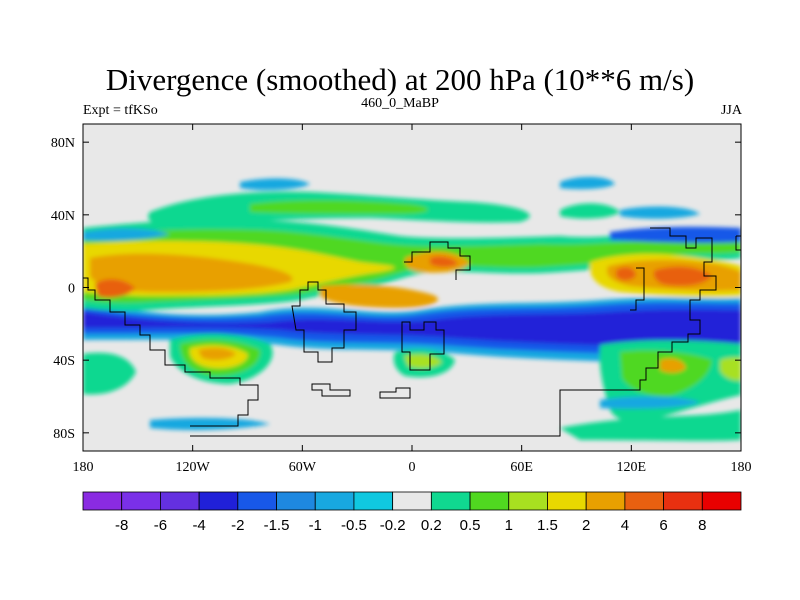 This screenshot has height=600, width=800. Describe the element at coordinates (423, 361) in the screenshot. I see `sh-divergence-africa-lime` at that location.